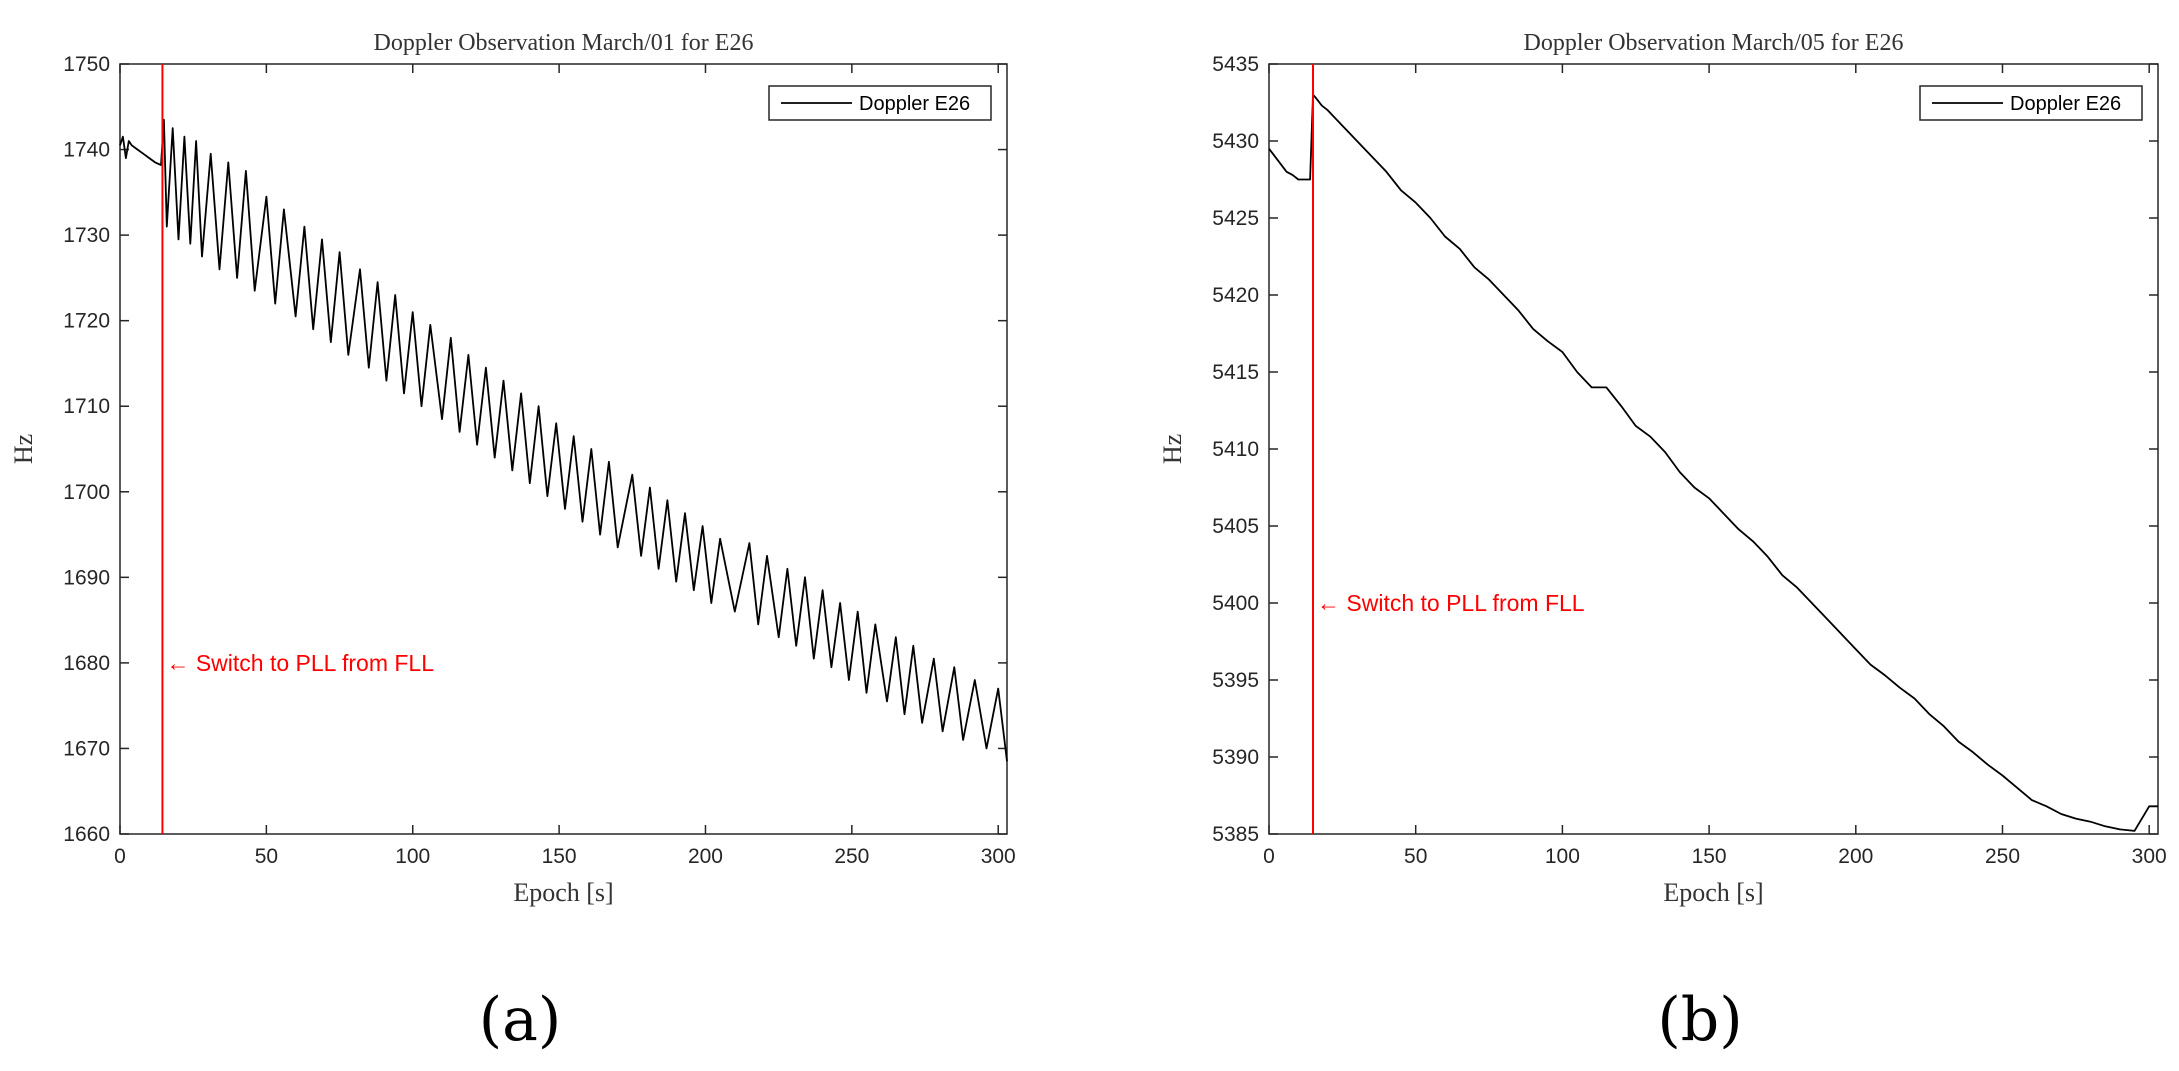 The height and width of the screenshot is (1071, 2179). Describe the element at coordinates (1235, 295) in the screenshot. I see `y-tick-label: 5420` at that location.